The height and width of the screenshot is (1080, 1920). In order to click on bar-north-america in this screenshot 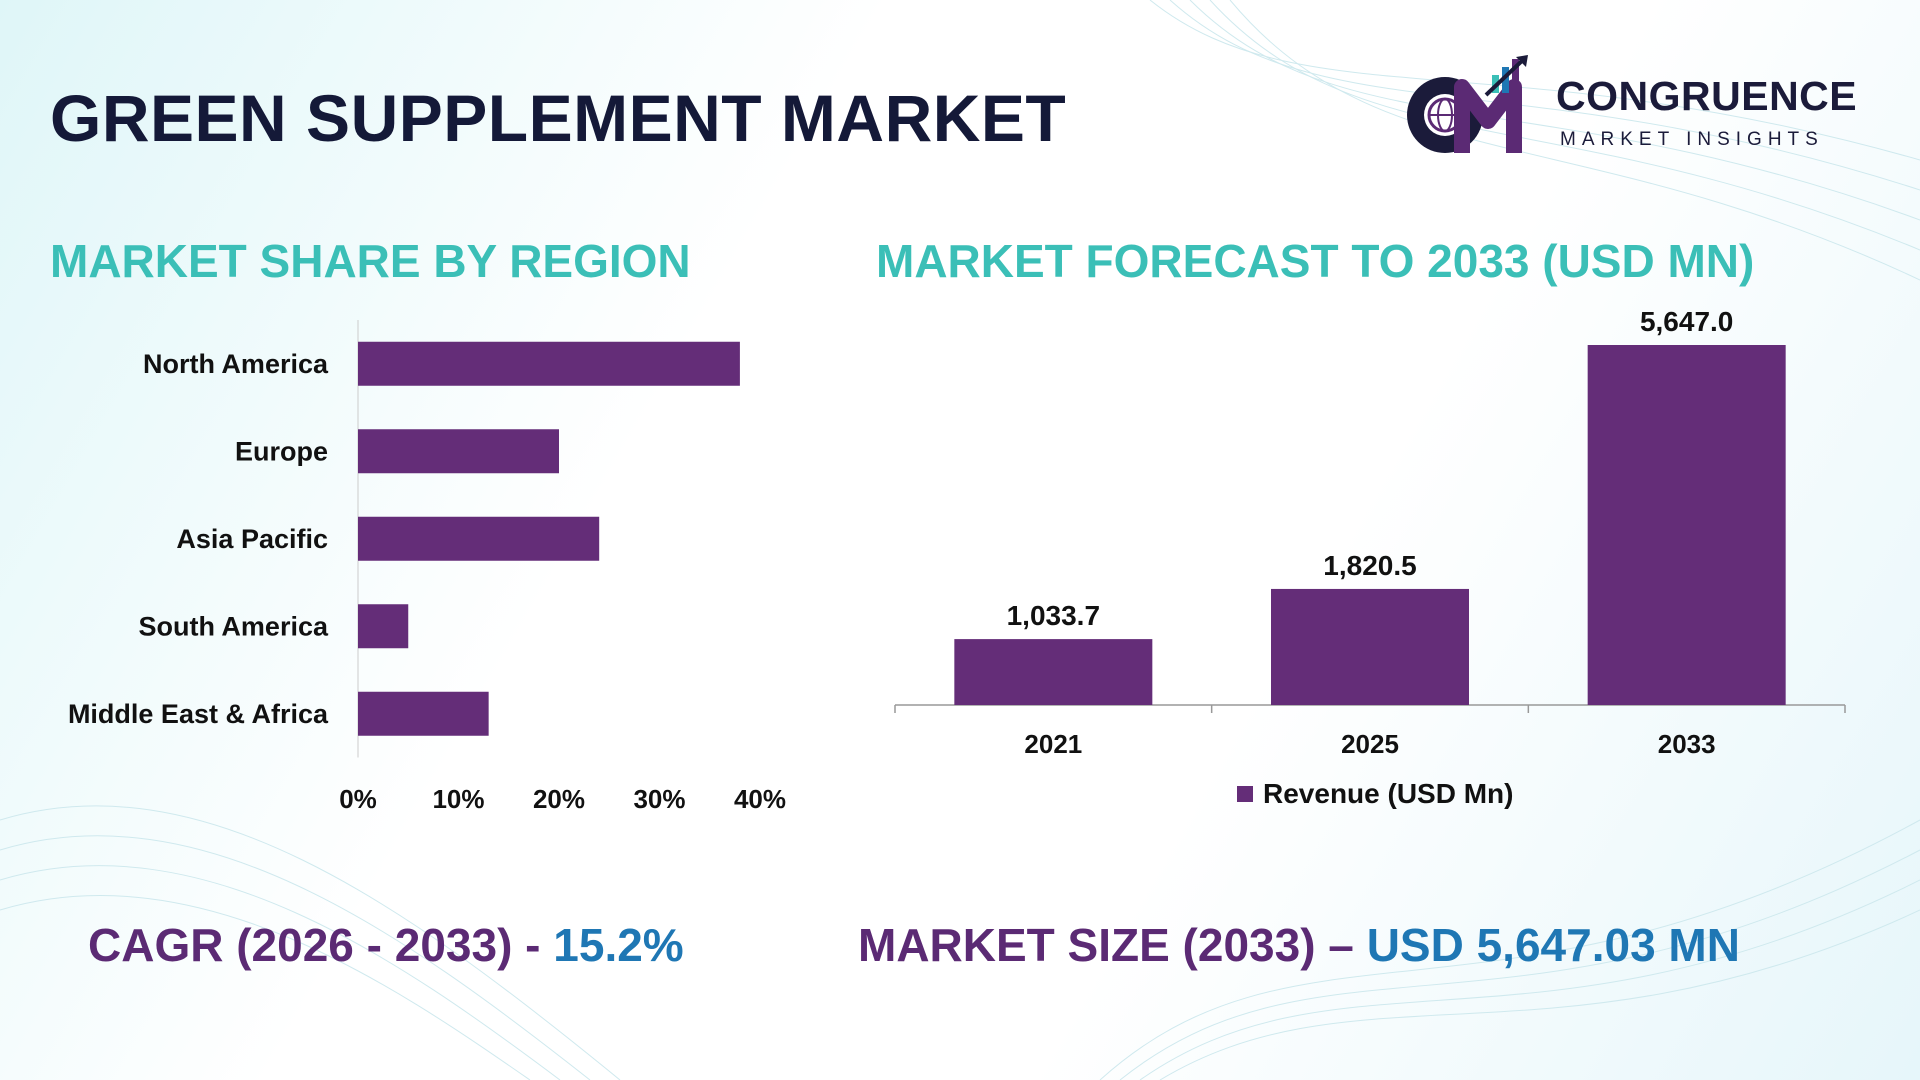, I will do `click(549, 363)`.